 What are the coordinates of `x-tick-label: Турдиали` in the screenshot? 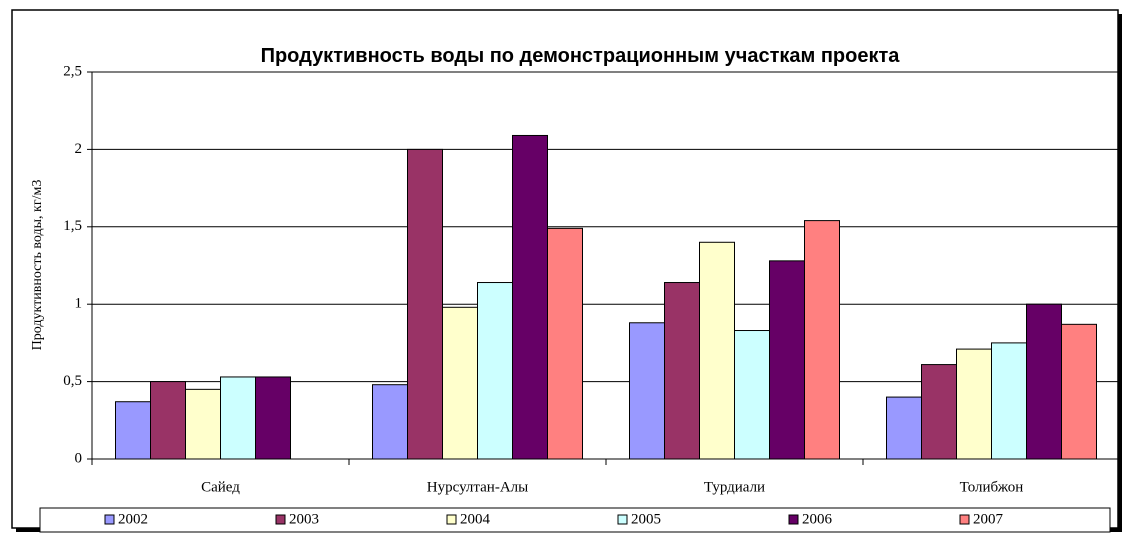 It's located at (734, 487).